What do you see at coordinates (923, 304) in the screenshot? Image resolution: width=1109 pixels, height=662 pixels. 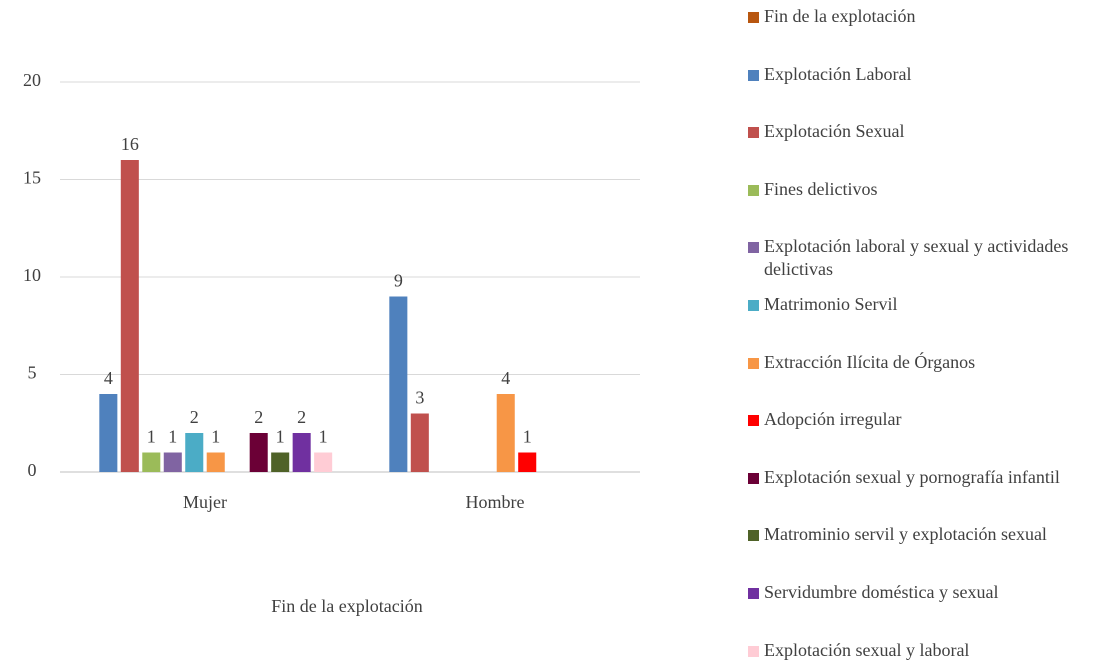 I see `legend-item: Matrimonio Servil` at bounding box center [923, 304].